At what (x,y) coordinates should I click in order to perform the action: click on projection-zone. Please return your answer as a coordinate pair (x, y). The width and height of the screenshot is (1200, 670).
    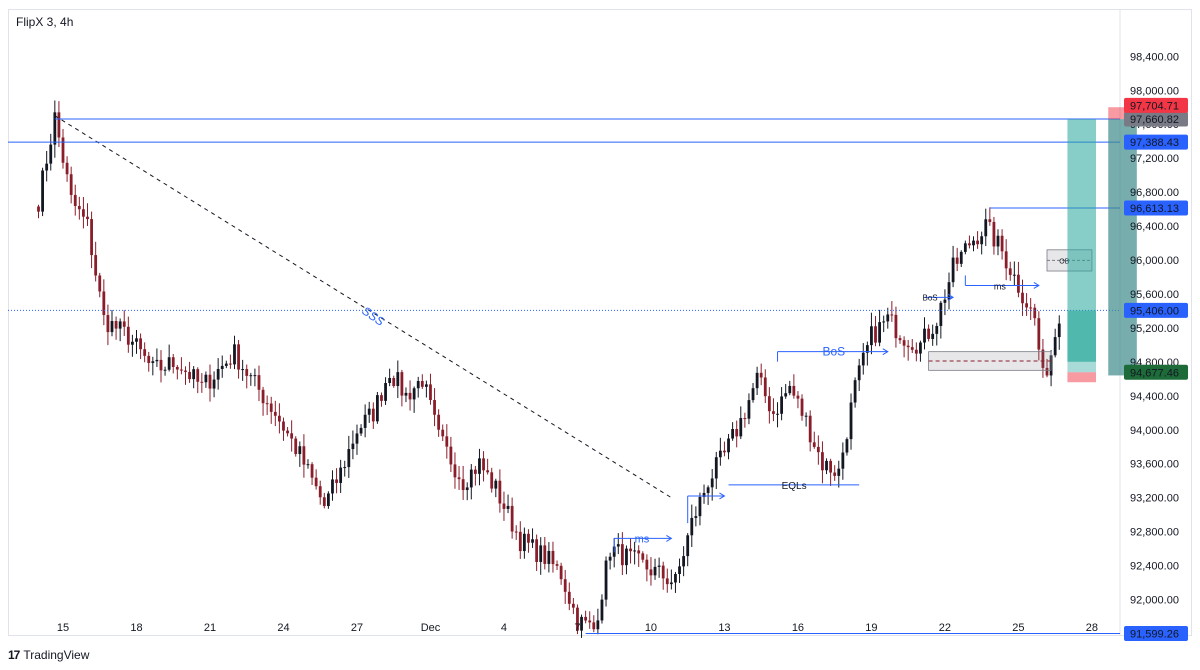
    Looking at the image, I should click on (1122, 247).